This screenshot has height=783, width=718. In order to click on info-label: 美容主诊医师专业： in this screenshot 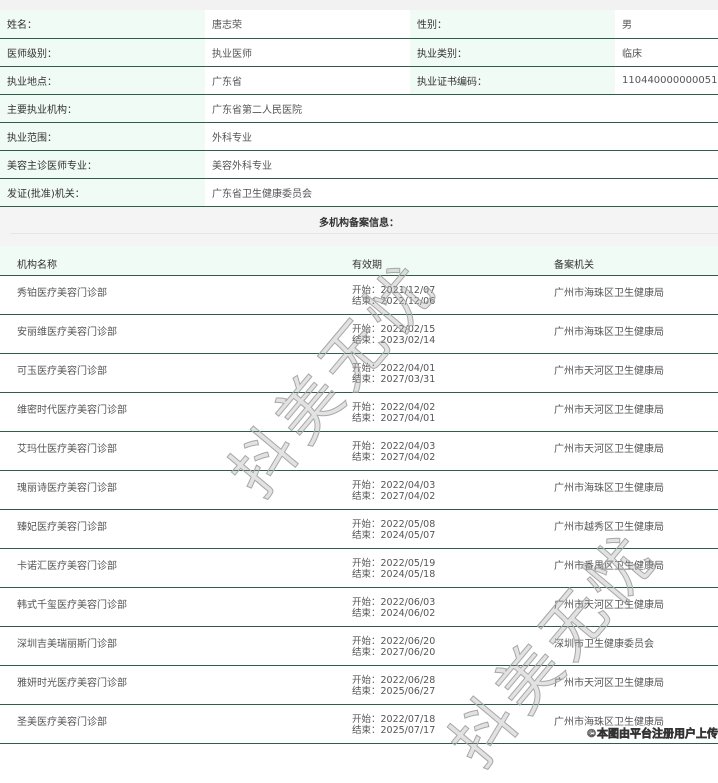, I will do `click(102, 164)`.